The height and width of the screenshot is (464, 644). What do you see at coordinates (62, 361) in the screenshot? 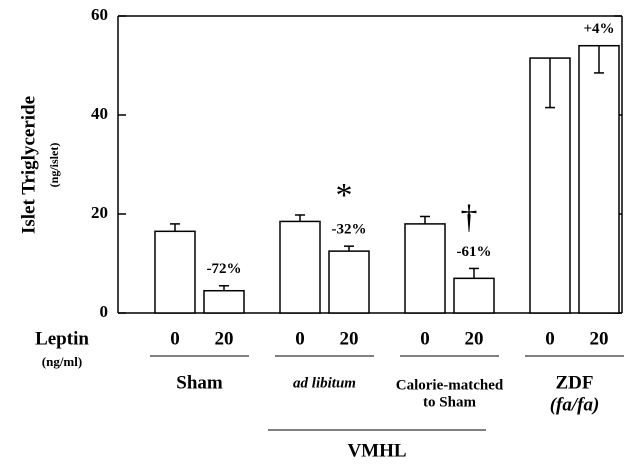
I see `x-axis-unit: (ng/ml)` at bounding box center [62, 361].